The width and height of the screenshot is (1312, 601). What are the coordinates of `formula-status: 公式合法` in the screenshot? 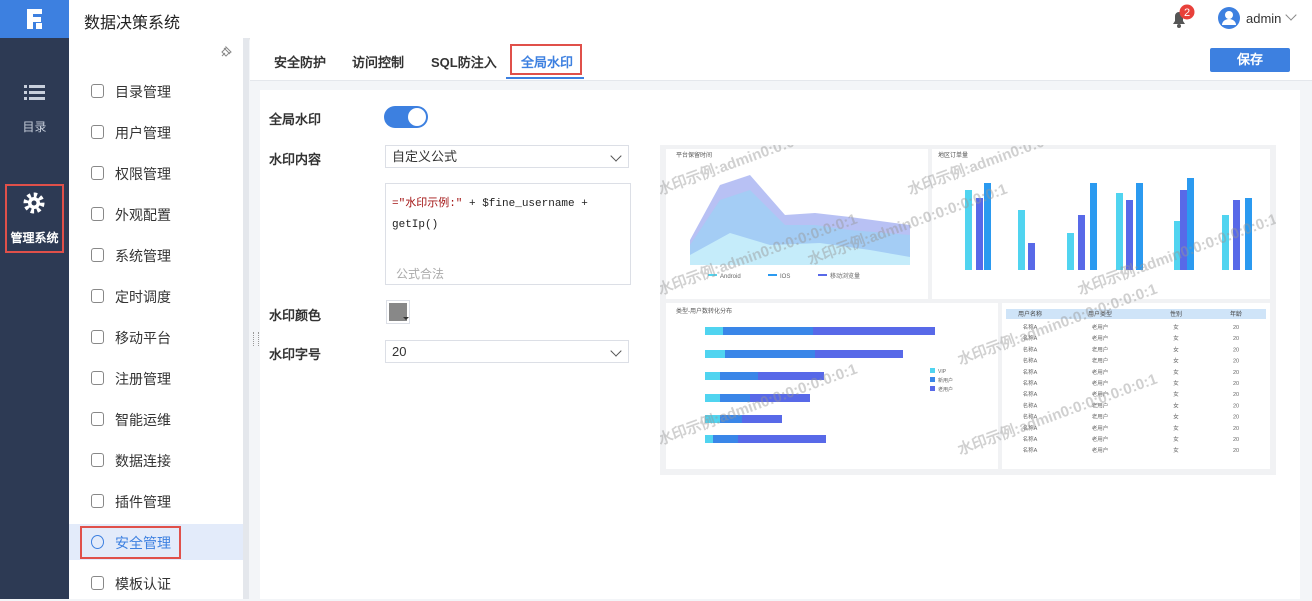 It's located at (420, 274).